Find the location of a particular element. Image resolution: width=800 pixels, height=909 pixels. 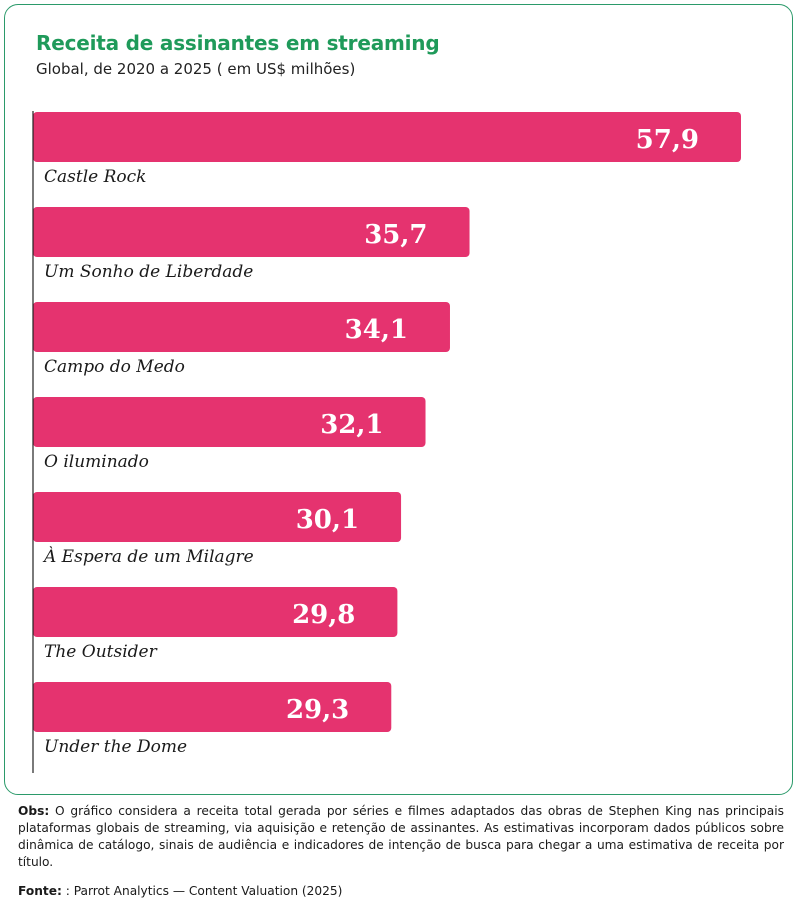

source-label: Fonte: is located at coordinates (40, 891).